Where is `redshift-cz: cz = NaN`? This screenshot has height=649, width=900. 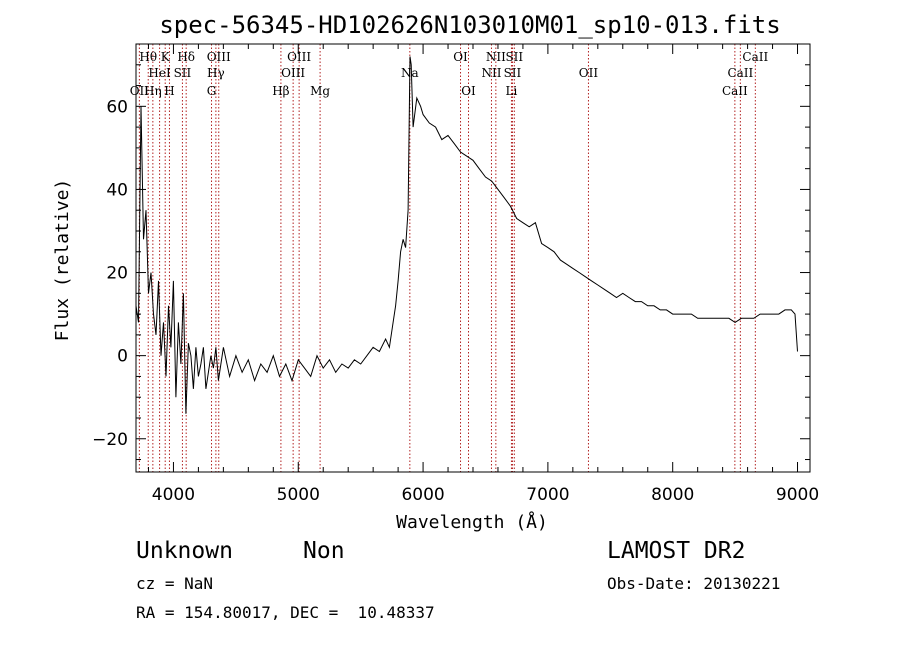
redshift-cz: cz = NaN is located at coordinates (175, 583).